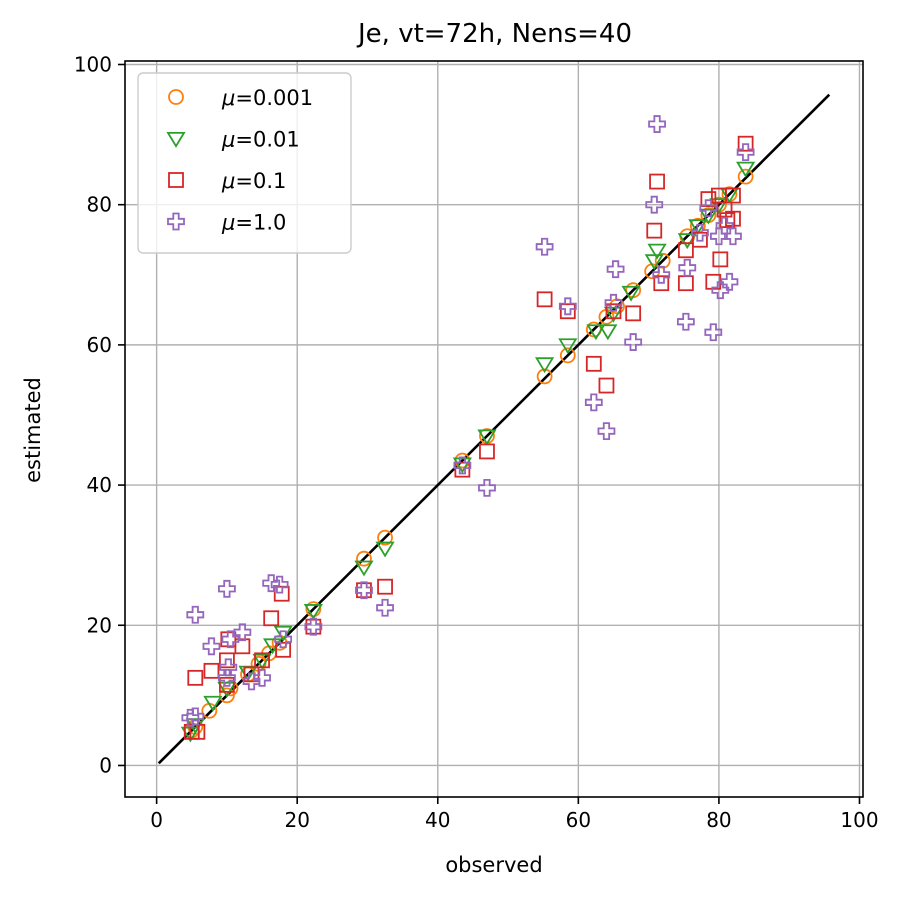 This screenshot has height=898, width=906. Describe the element at coordinates (437, 820) in the screenshot. I see `x-tick-label: 40` at that location.